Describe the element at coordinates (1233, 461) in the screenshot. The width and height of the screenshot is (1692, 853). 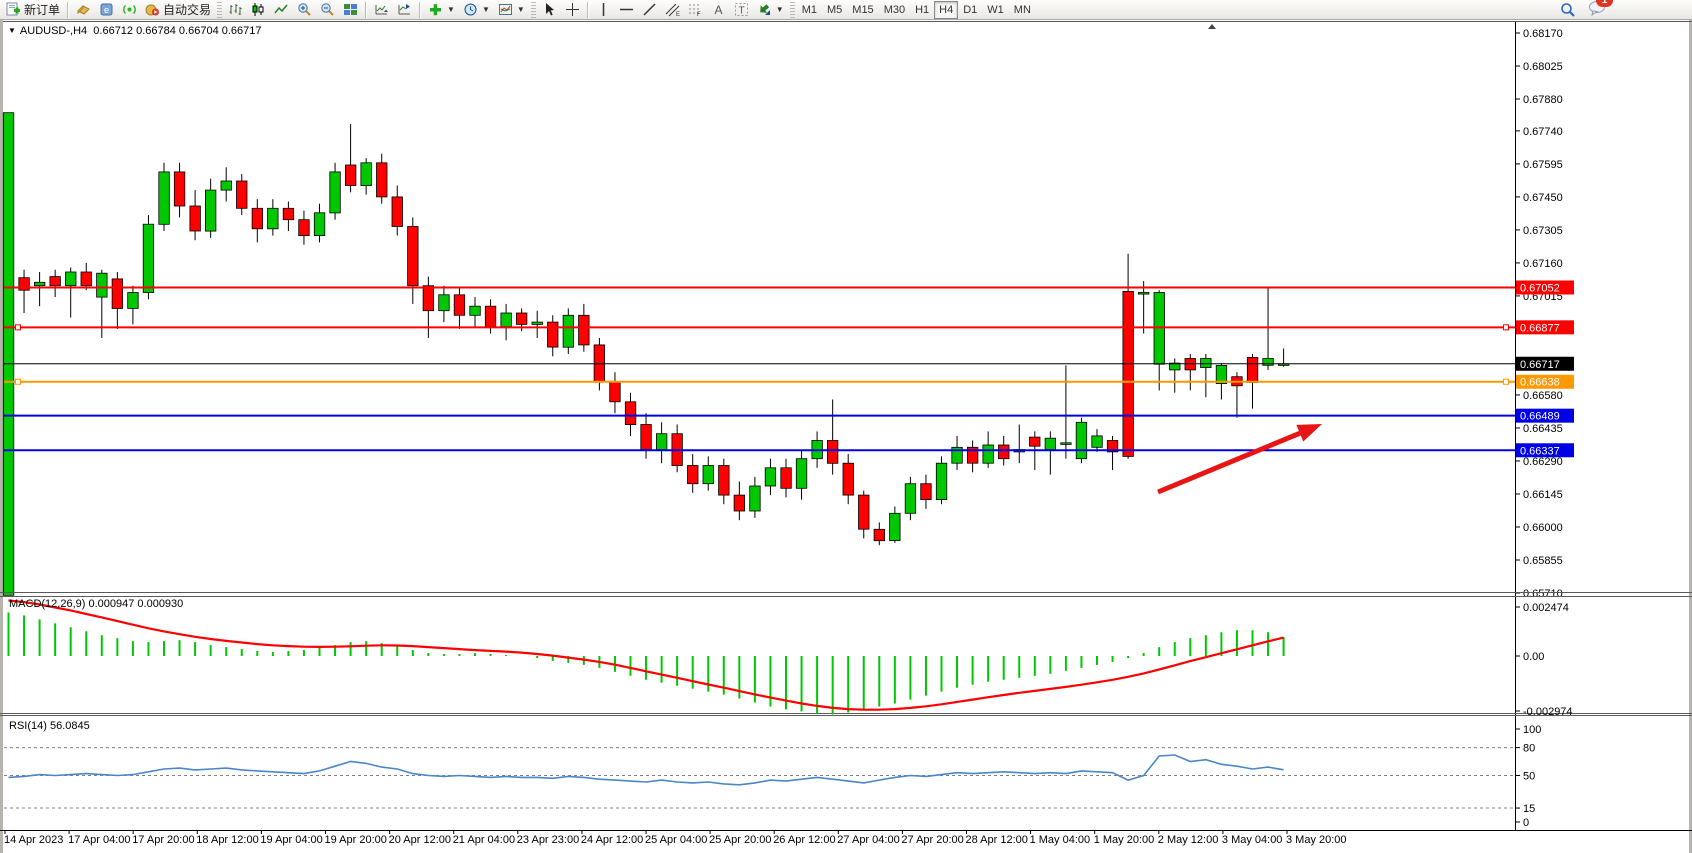
I see `trend-arrow-line` at that location.